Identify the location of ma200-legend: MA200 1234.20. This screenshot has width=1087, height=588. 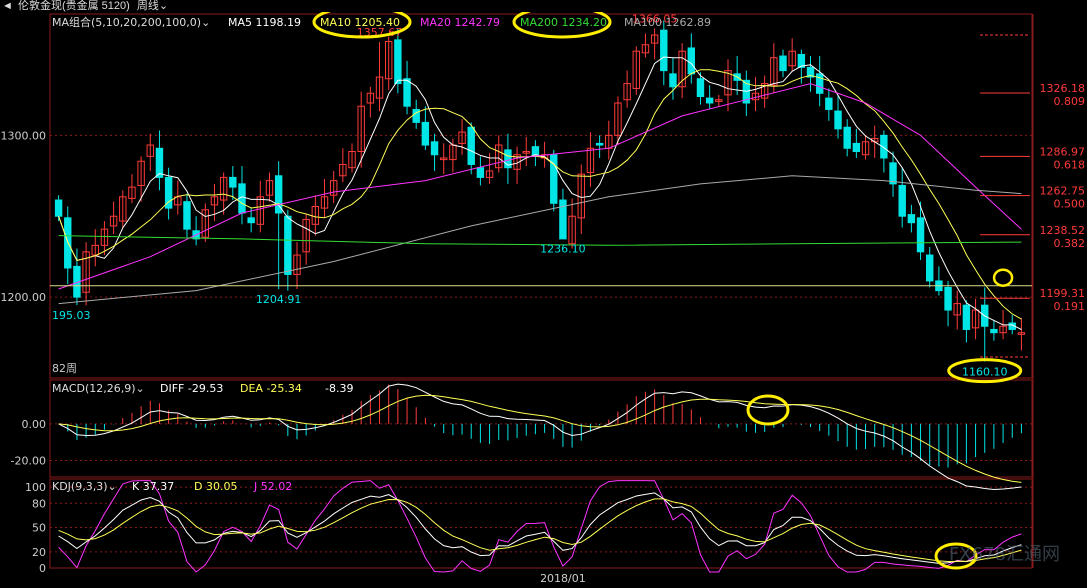
(563, 22).